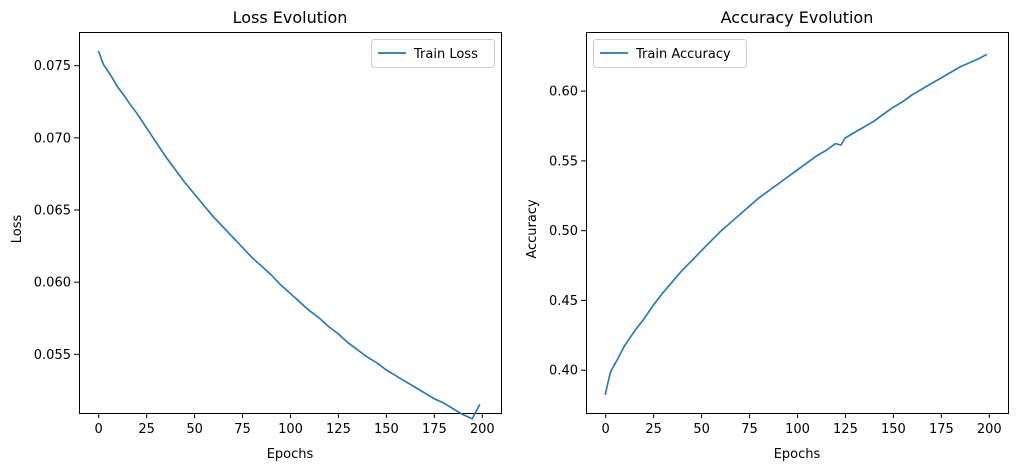  I want to click on loss-legend-box, so click(433, 53).